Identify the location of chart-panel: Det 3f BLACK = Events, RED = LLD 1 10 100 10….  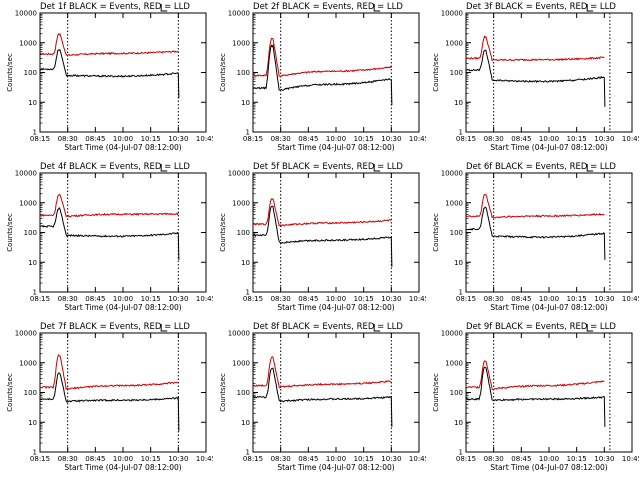
(532, 80).